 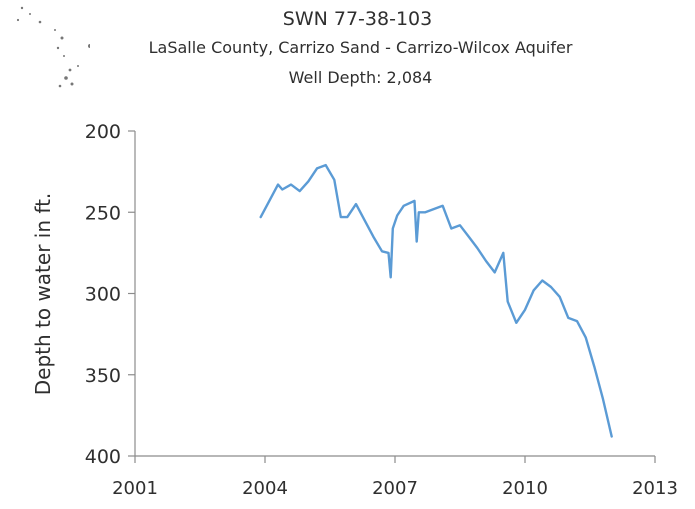 What do you see at coordinates (360, 77) in the screenshot?
I see `well-depth-label: Well Depth: 2,084` at bounding box center [360, 77].